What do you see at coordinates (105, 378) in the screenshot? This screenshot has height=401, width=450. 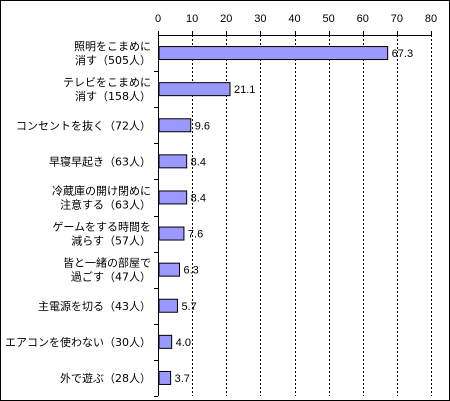 I see `category-label: 外で遊ぶ（28人）` at bounding box center [105, 378].